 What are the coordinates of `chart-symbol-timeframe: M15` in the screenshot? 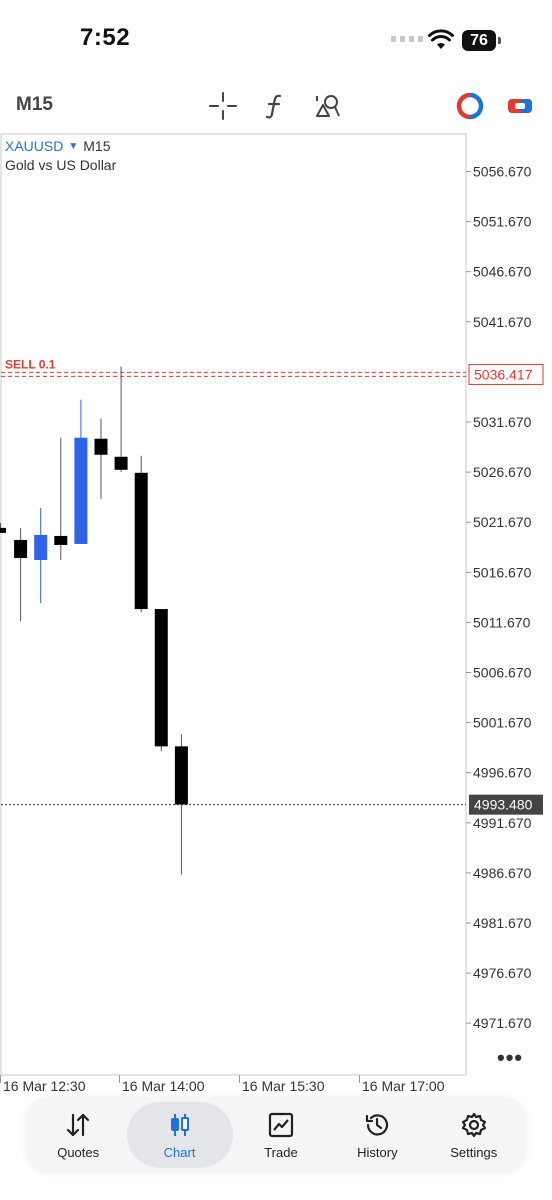 It's located at (97, 146).